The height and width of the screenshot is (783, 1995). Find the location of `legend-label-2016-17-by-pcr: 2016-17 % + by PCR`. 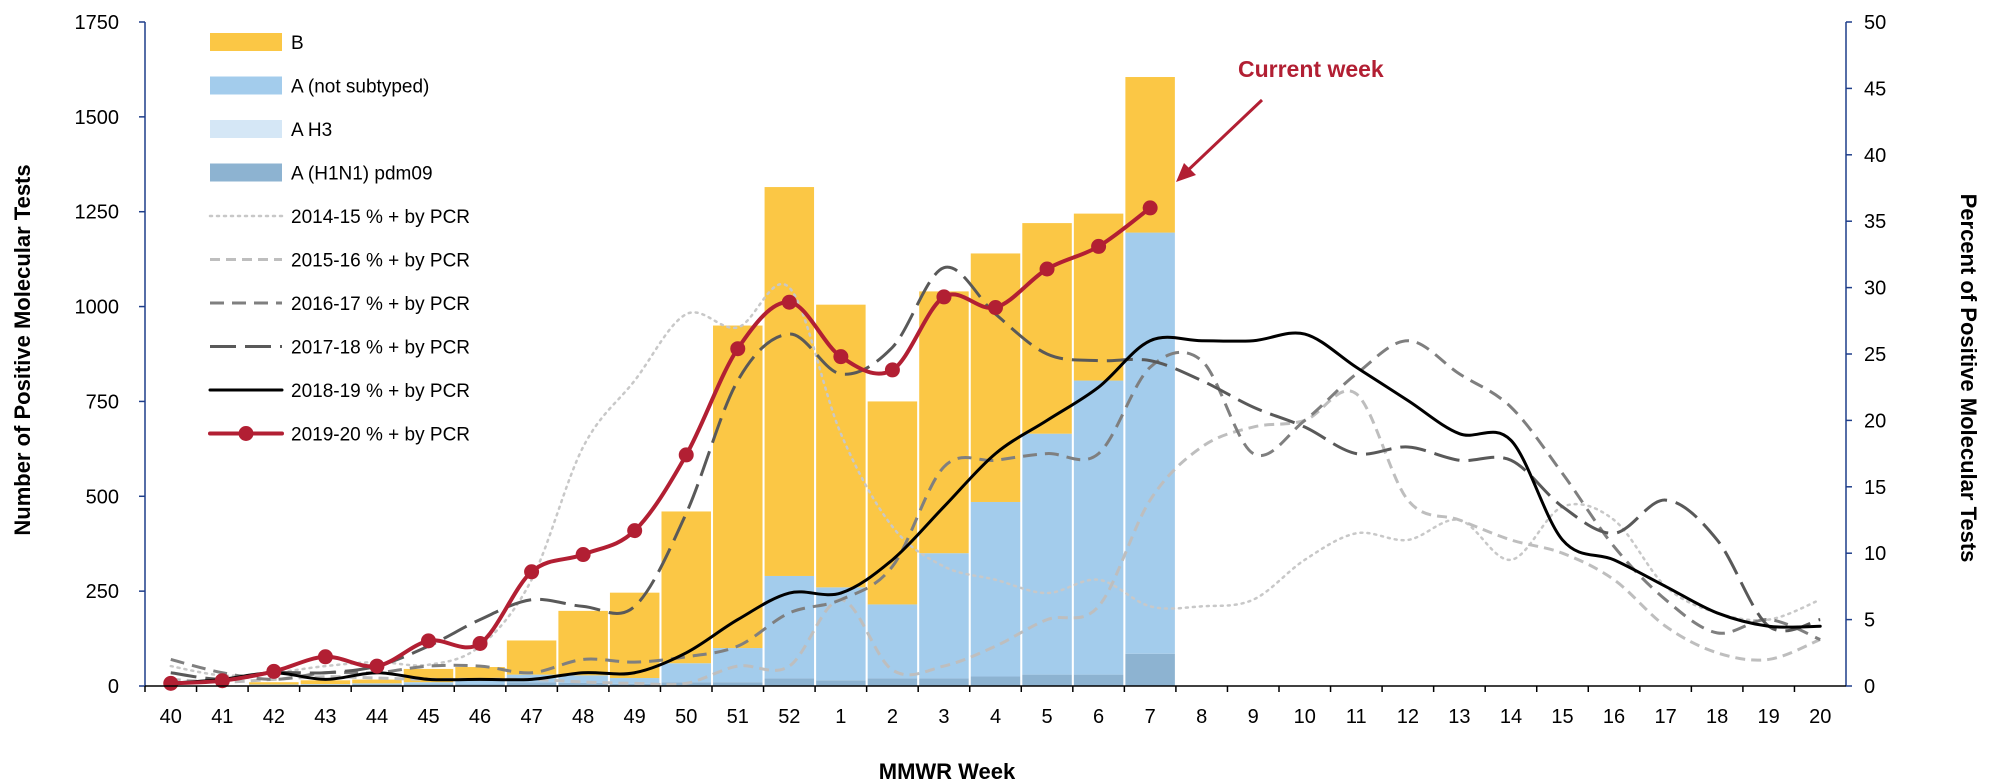

legend-label-2016-17-by-pcr: 2016-17 % + by PCR is located at coordinates (380, 304).